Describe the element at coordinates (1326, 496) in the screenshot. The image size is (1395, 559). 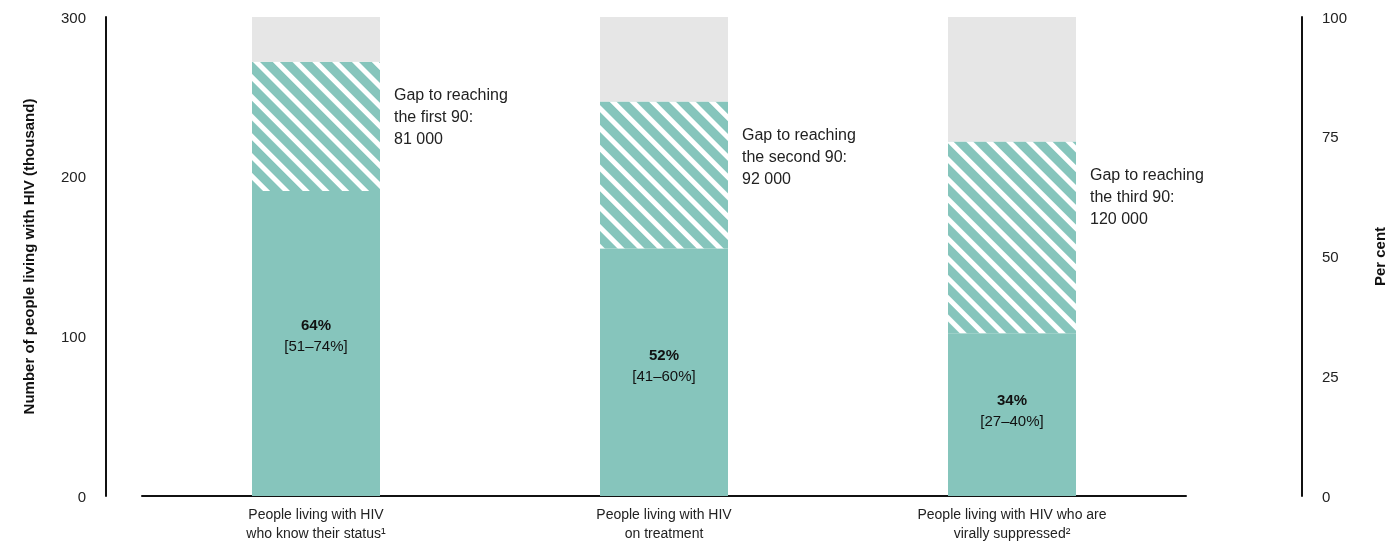
I see `y2-tick-label: 0` at that location.